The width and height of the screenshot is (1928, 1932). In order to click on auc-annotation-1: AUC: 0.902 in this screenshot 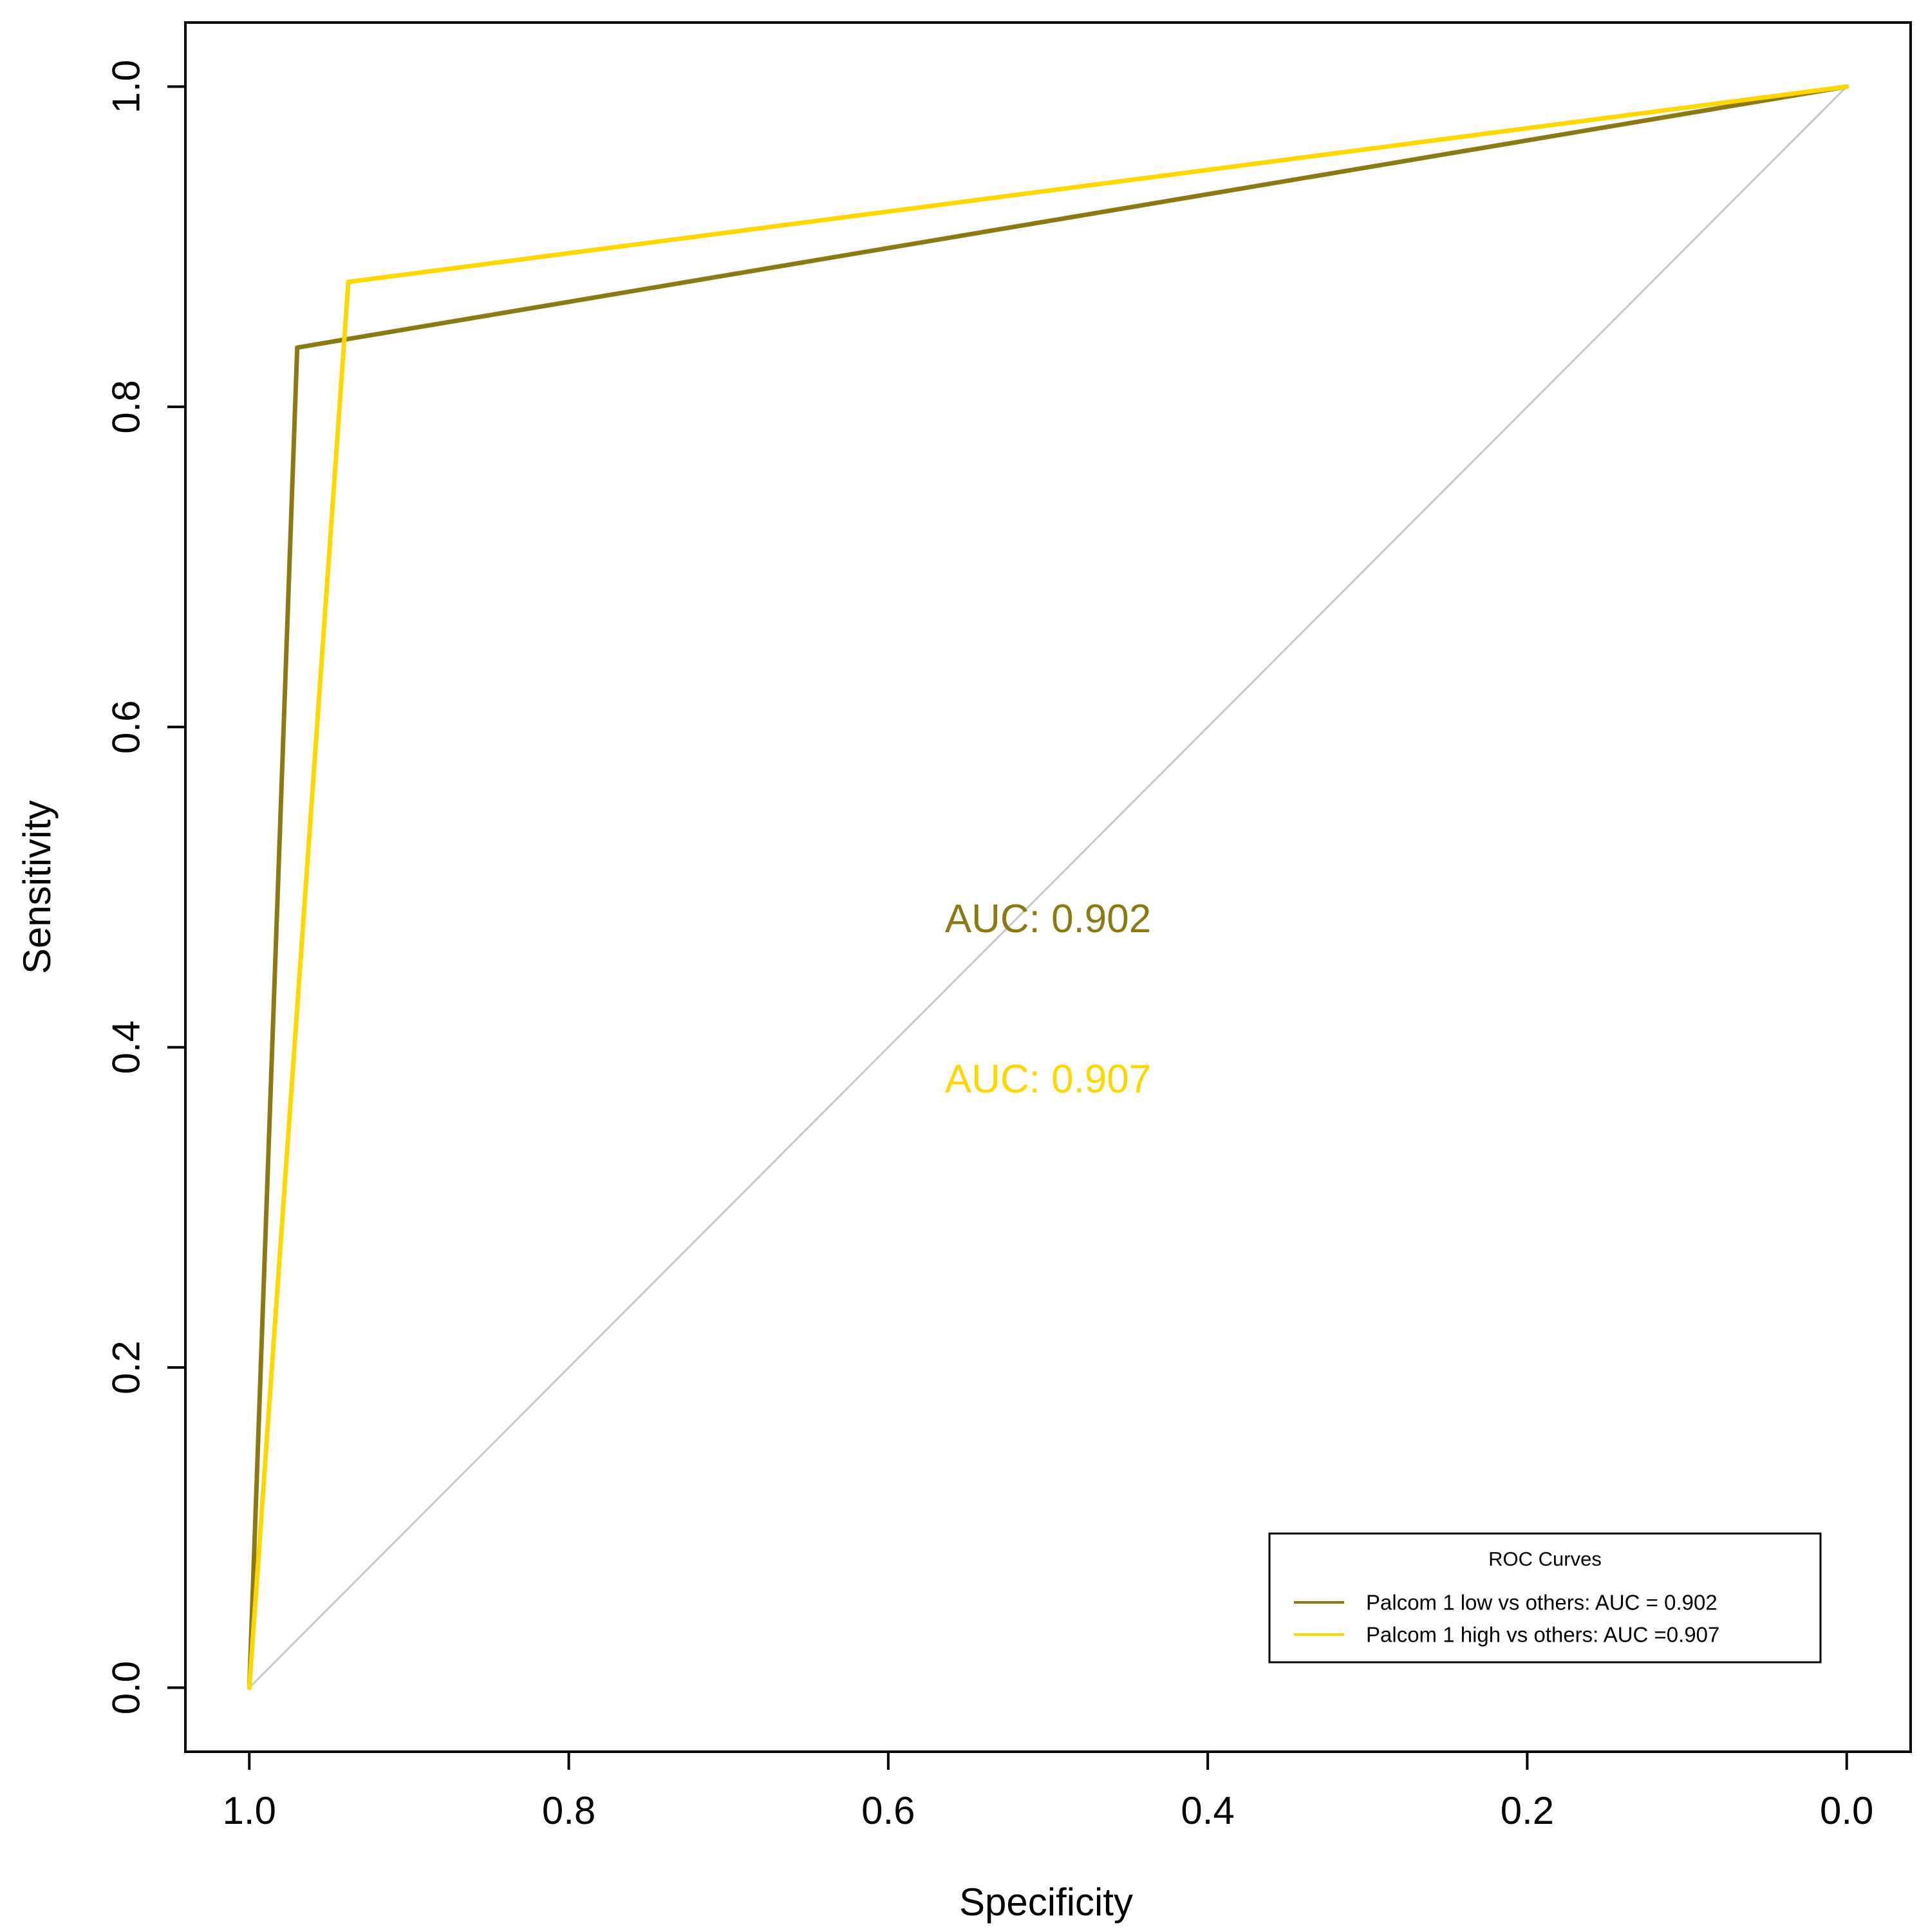, I will do `click(1048, 919)`.